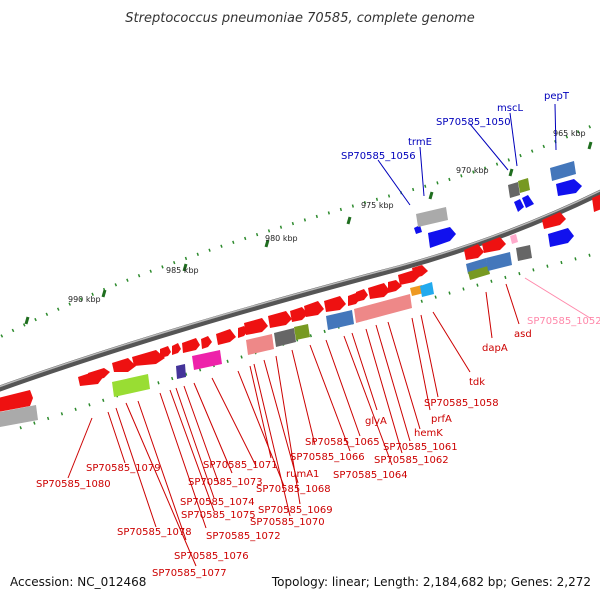  I want to click on feature-block-glyA, so click(383, 308).